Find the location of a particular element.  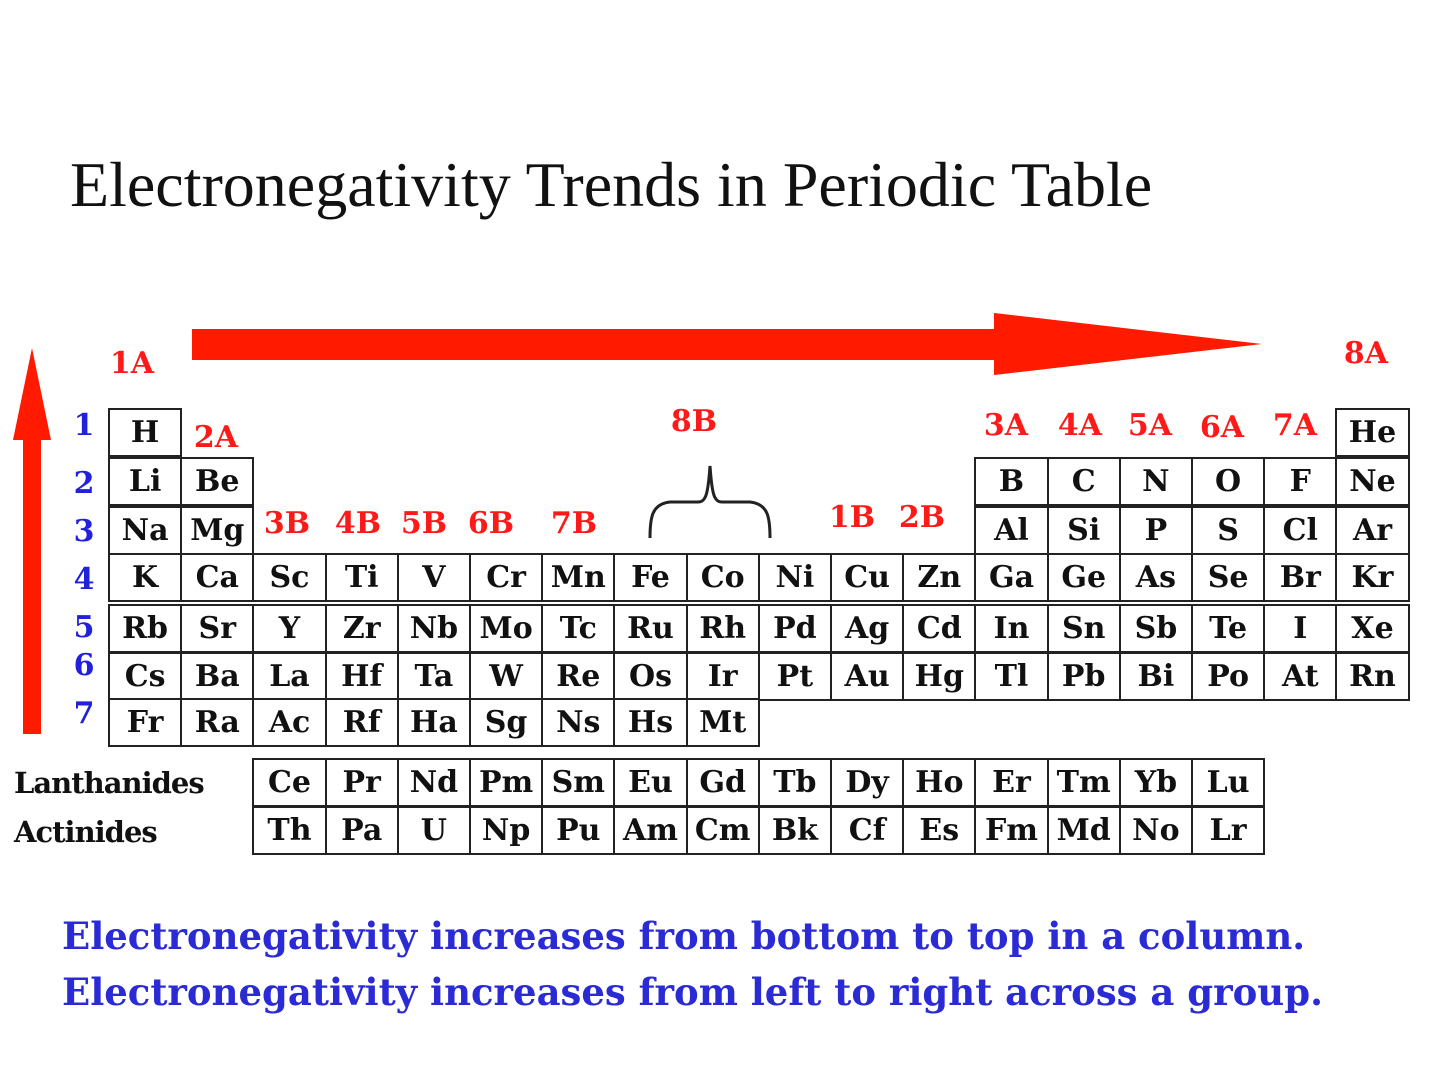

element-cell-la: La is located at coordinates (289, 676).